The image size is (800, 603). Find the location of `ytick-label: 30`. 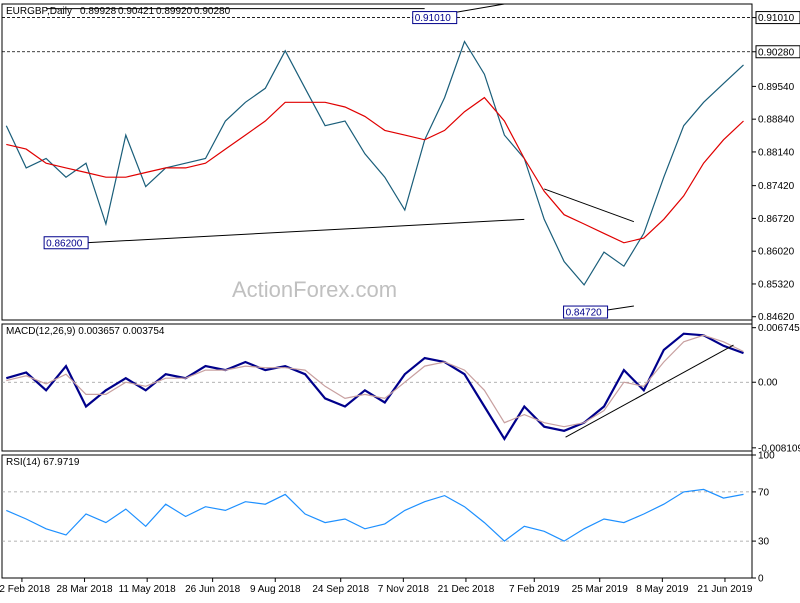

ytick-label: 30 is located at coordinates (764, 542).